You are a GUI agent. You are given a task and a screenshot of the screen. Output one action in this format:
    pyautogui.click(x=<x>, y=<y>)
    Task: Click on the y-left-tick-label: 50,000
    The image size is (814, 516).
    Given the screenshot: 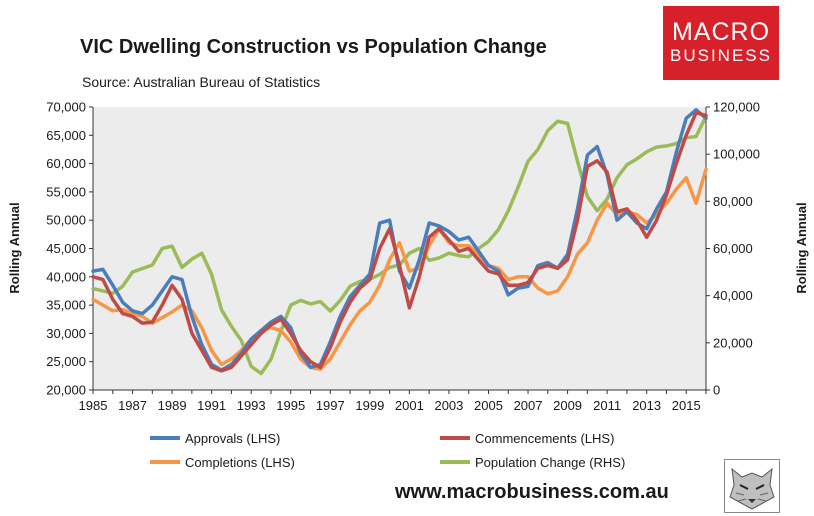 What is the action you would take?
    pyautogui.click(x=66, y=220)
    